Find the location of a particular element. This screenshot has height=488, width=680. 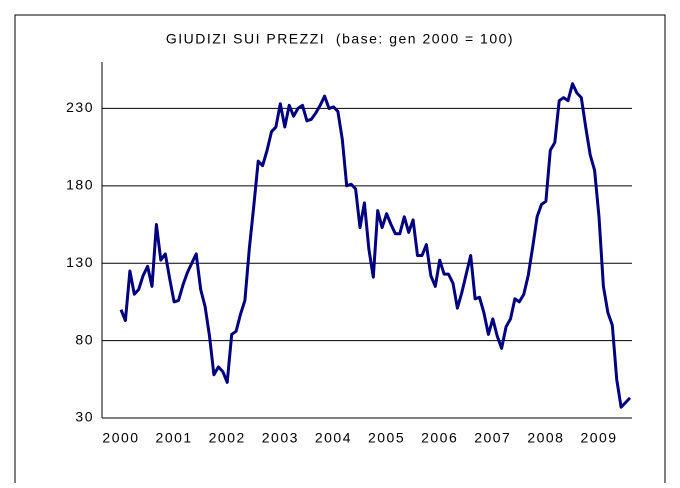

x-tick-label: 2007 is located at coordinates (492, 438).